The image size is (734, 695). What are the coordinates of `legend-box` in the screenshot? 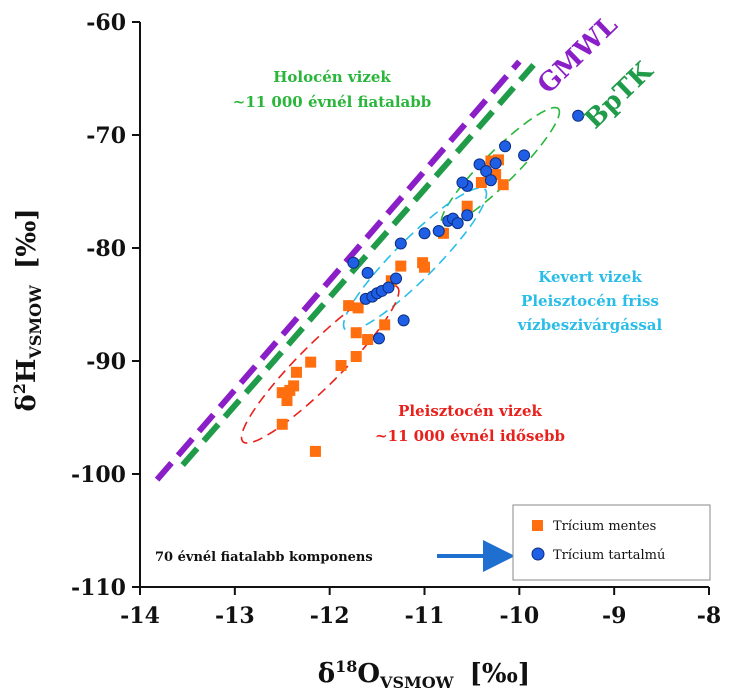 It's located at (611, 542).